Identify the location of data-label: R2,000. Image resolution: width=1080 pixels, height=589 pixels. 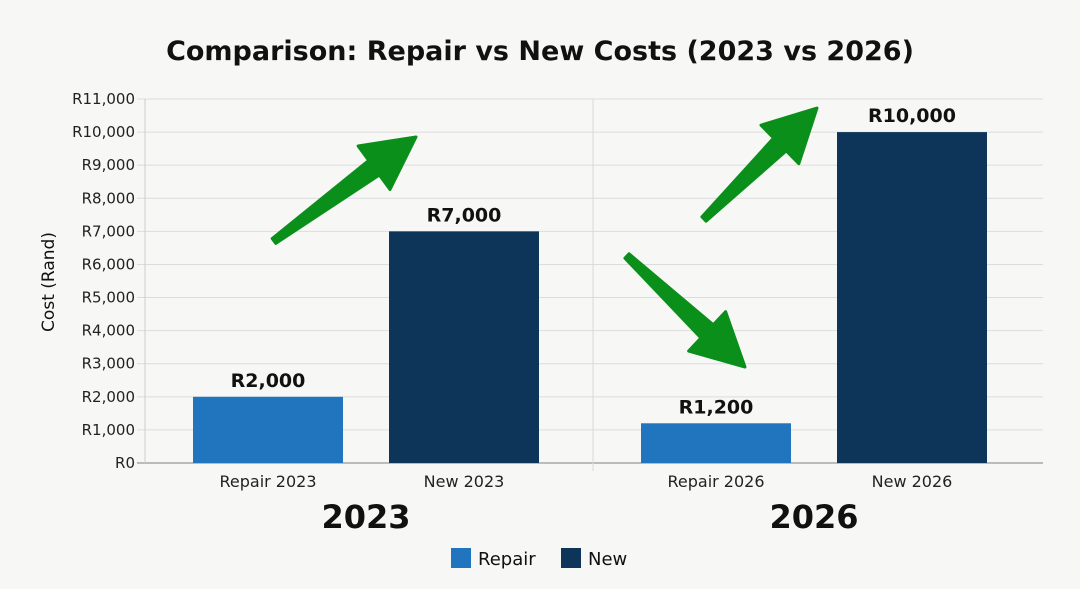
(268, 381).